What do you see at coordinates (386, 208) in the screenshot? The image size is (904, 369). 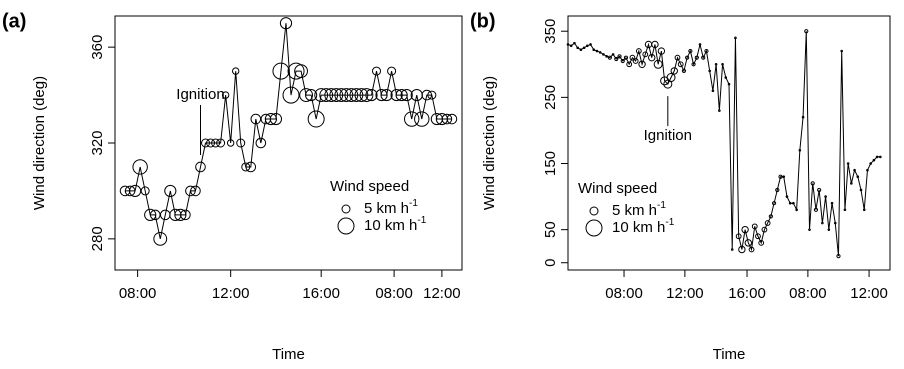 I see `legend-text: 5 km h` at bounding box center [386, 208].